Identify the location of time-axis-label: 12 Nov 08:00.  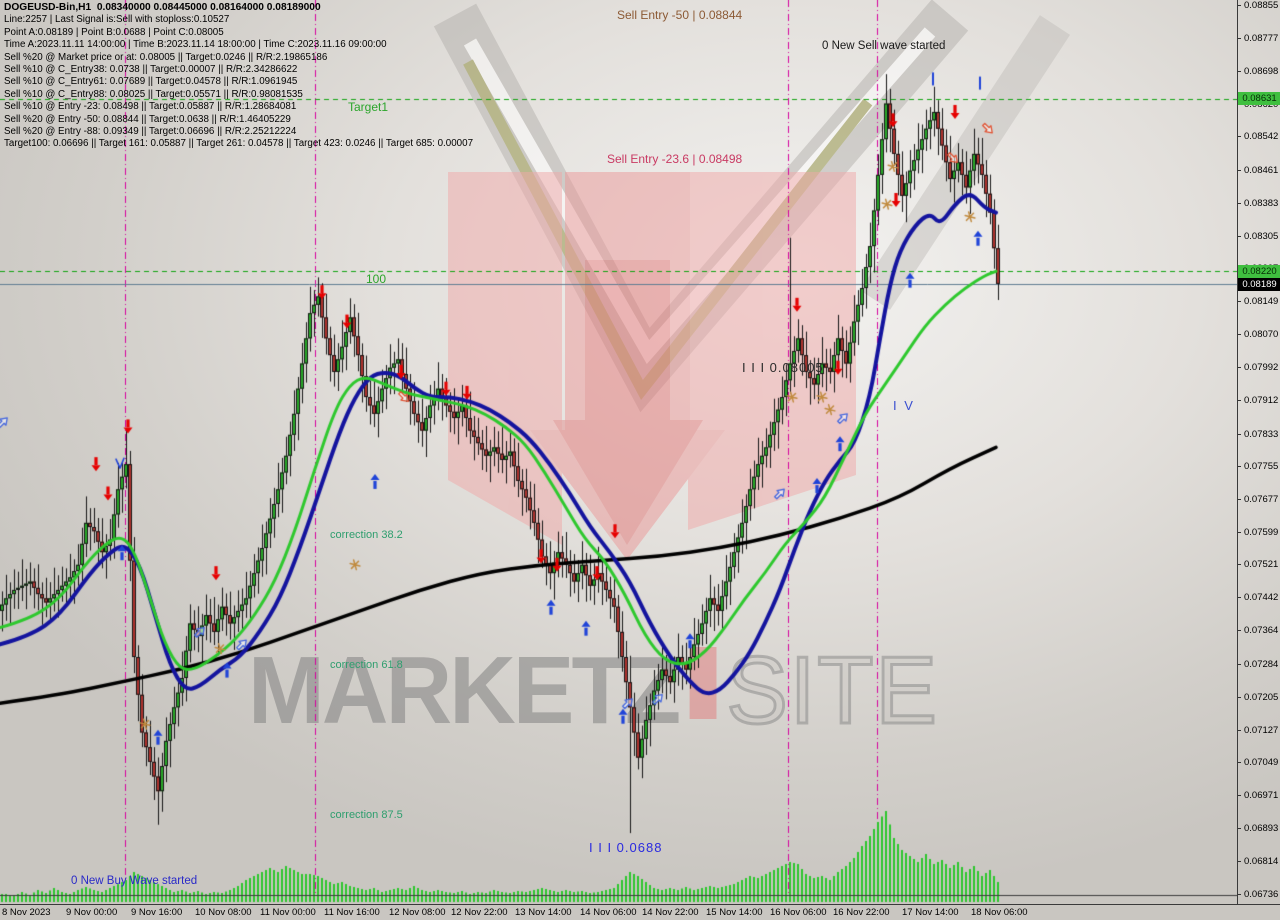
(417, 912).